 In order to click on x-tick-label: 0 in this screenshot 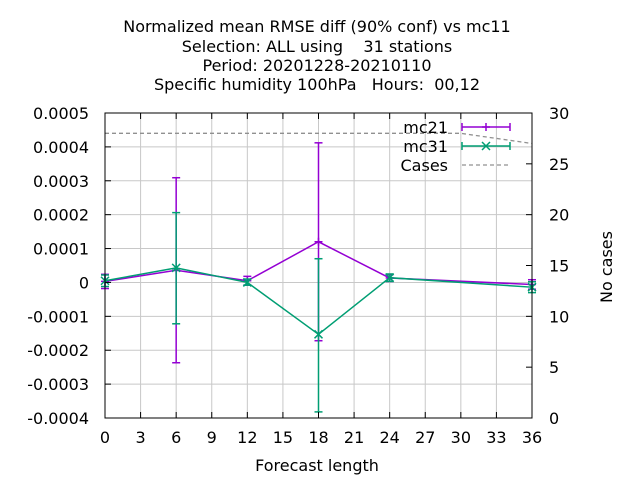, I will do `click(105, 437)`.